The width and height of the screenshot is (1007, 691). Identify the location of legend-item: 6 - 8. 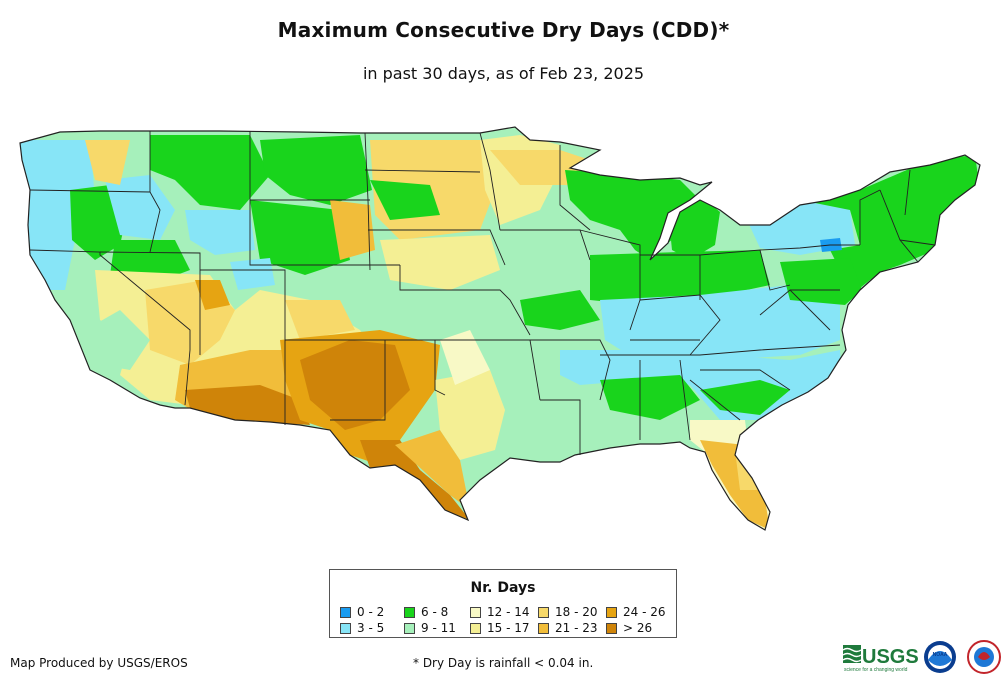
(426, 612).